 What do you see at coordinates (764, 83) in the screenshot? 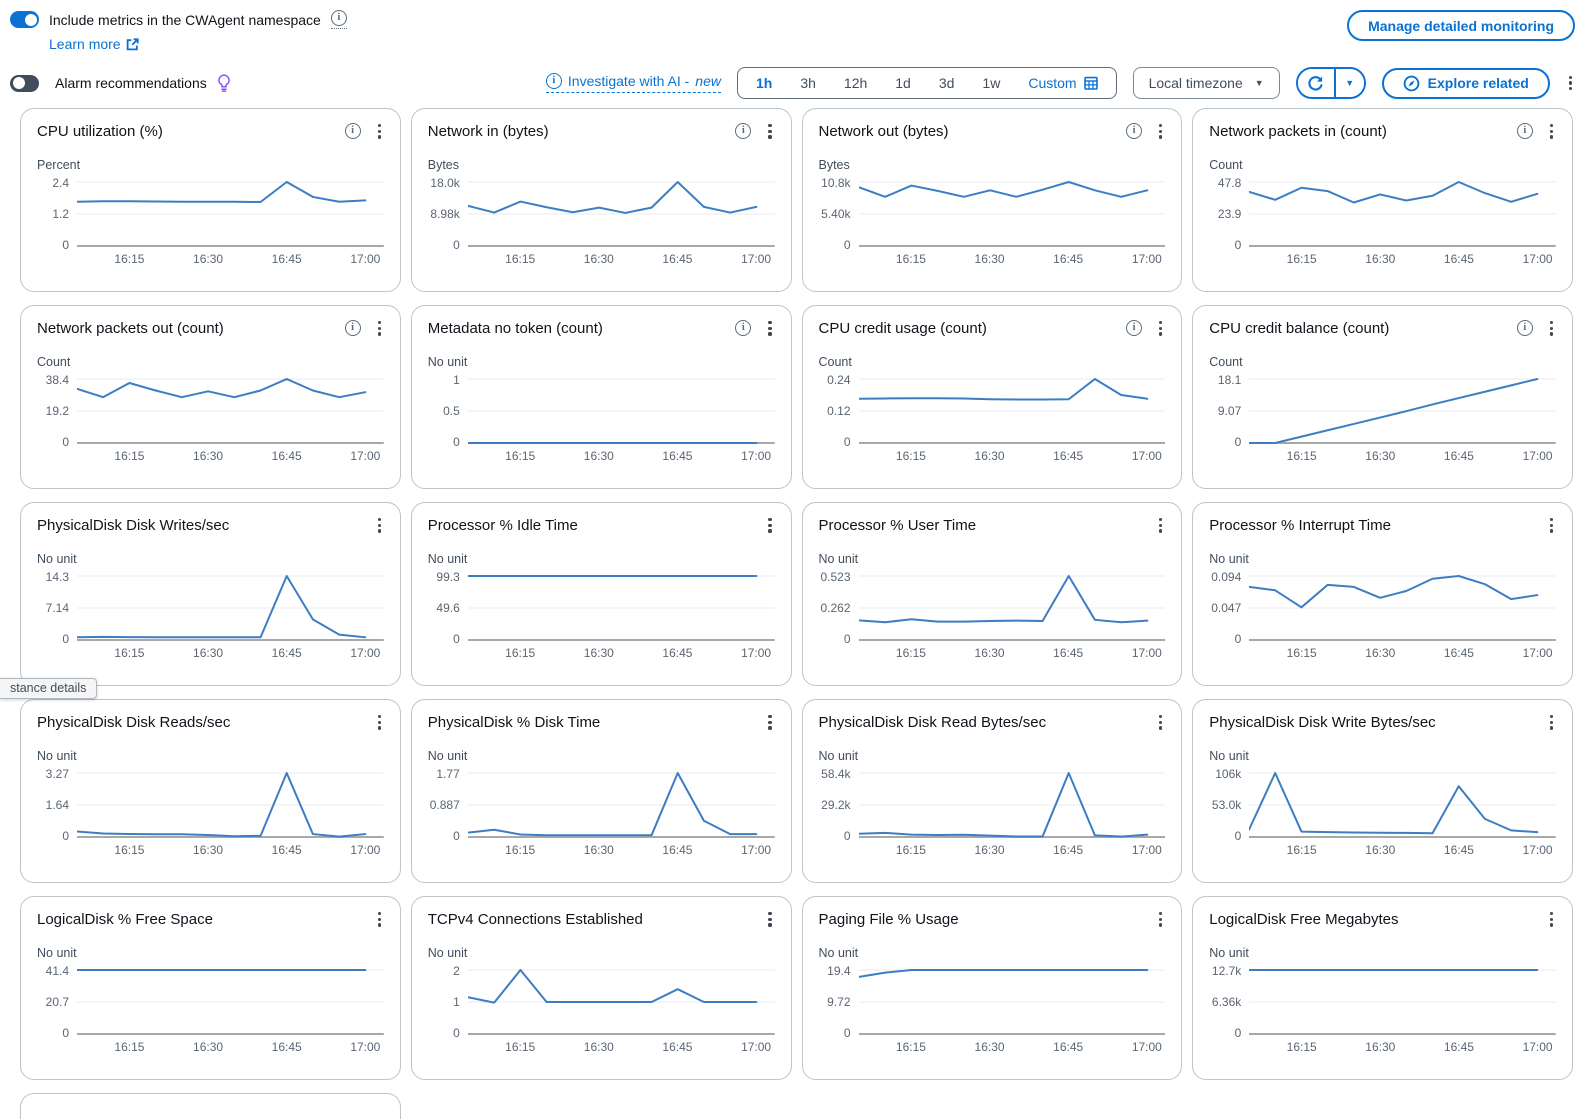
I see `time-range-1h: 1h` at bounding box center [764, 83].